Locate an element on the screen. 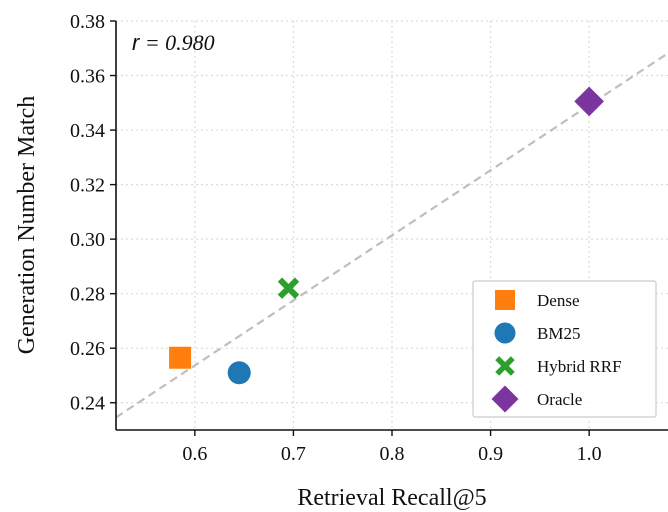 The image size is (668, 512). data-point-bm25 is located at coordinates (239, 373).